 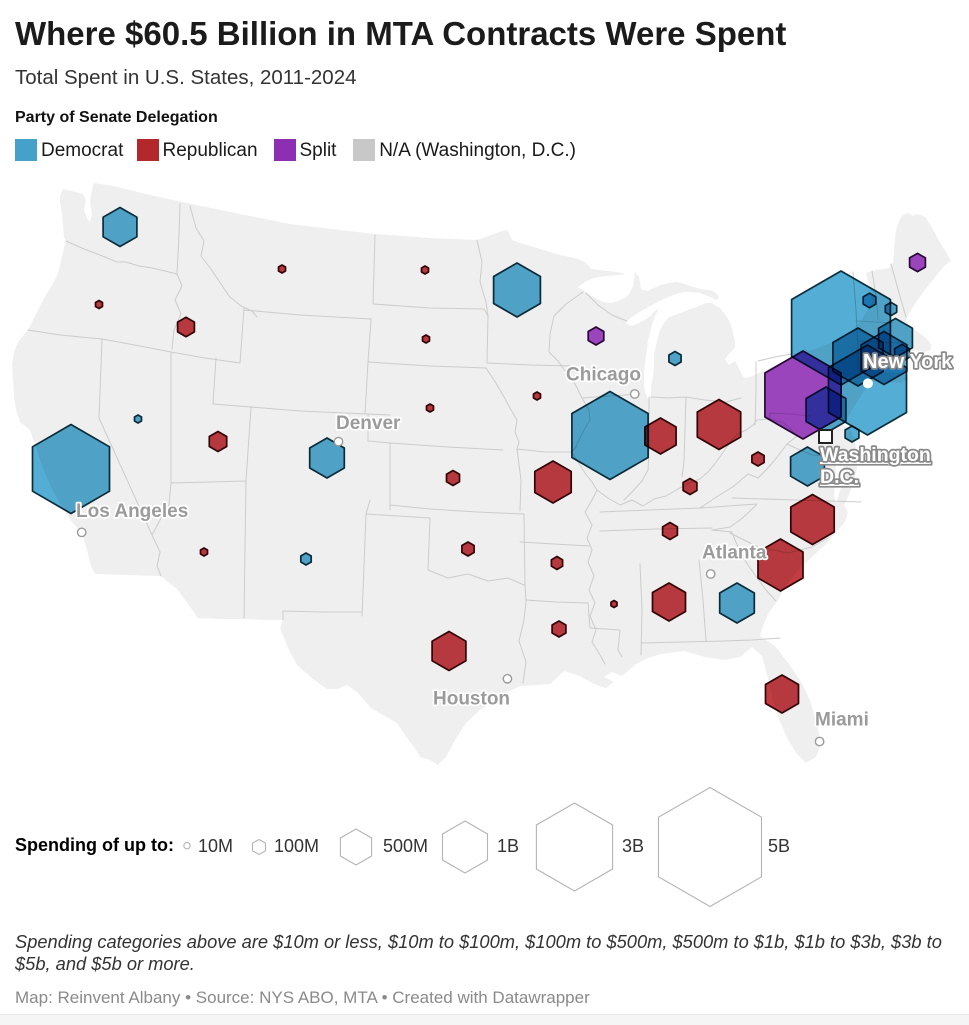 I want to click on svg-text: 3B, so click(x=633, y=846).